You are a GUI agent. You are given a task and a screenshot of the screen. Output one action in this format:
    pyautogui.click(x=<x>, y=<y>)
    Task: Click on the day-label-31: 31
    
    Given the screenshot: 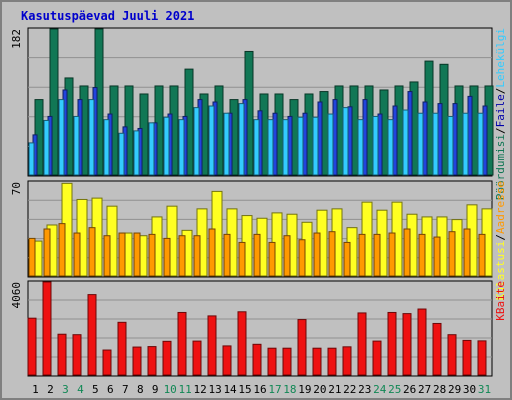 What is the action you would take?
    pyautogui.click(x=484, y=389)
    